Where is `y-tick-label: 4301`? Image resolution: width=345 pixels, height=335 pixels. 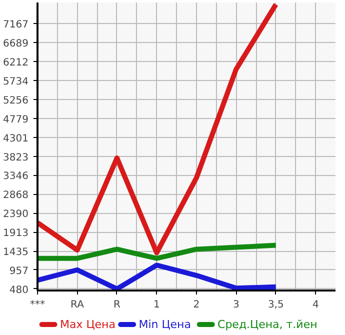
y-tick-label: 4301 is located at coordinates (16, 138).